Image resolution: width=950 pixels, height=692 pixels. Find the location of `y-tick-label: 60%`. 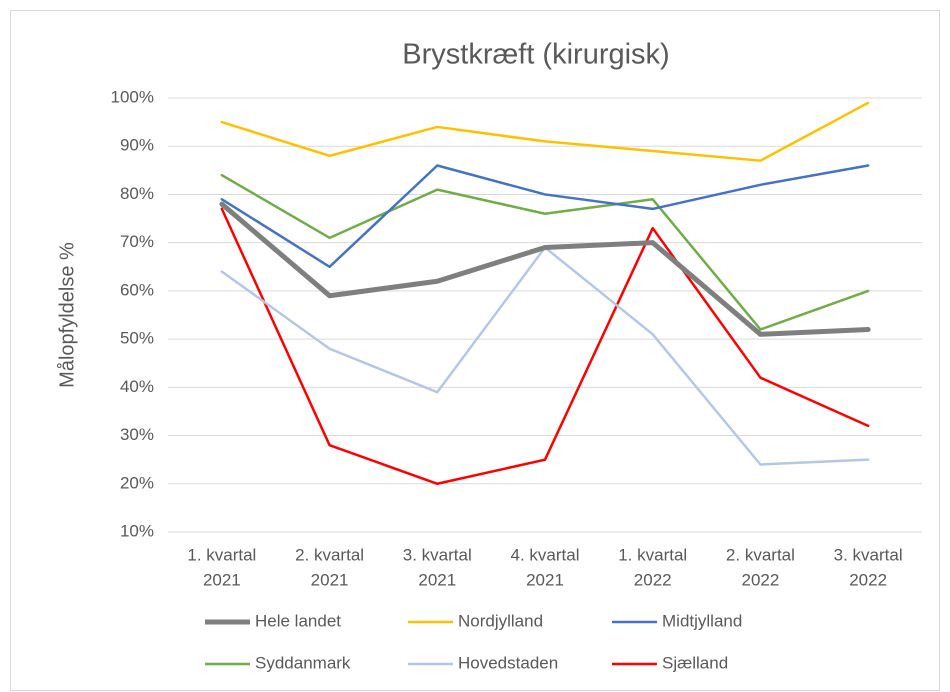

y-tick-label: 60% is located at coordinates (137, 289).